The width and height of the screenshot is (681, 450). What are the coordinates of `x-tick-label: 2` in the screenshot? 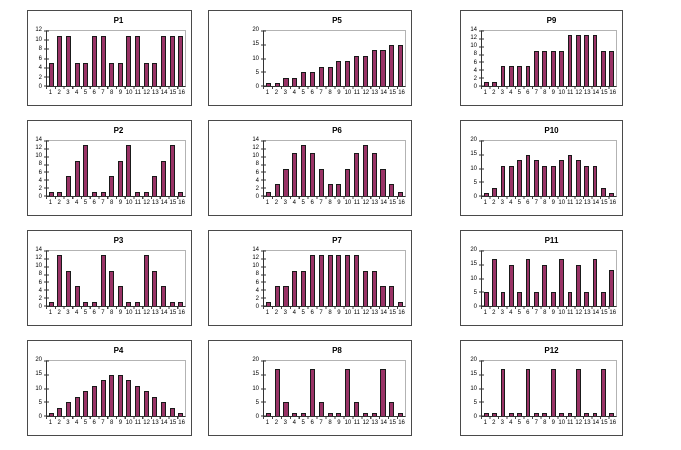 It's located at (276, 93).